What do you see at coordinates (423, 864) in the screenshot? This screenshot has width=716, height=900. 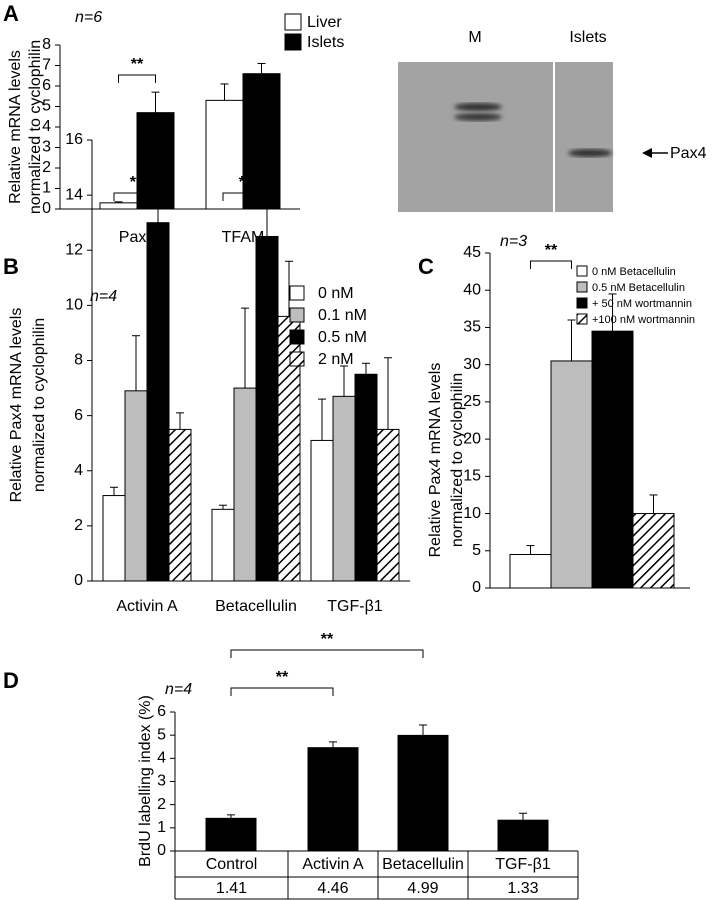 I see `x-tick-label: Betacellulin` at bounding box center [423, 864].